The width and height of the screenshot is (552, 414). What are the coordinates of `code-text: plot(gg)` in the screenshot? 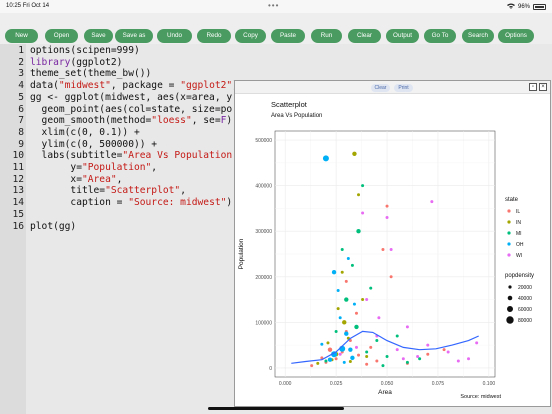 It's located at (53, 227).